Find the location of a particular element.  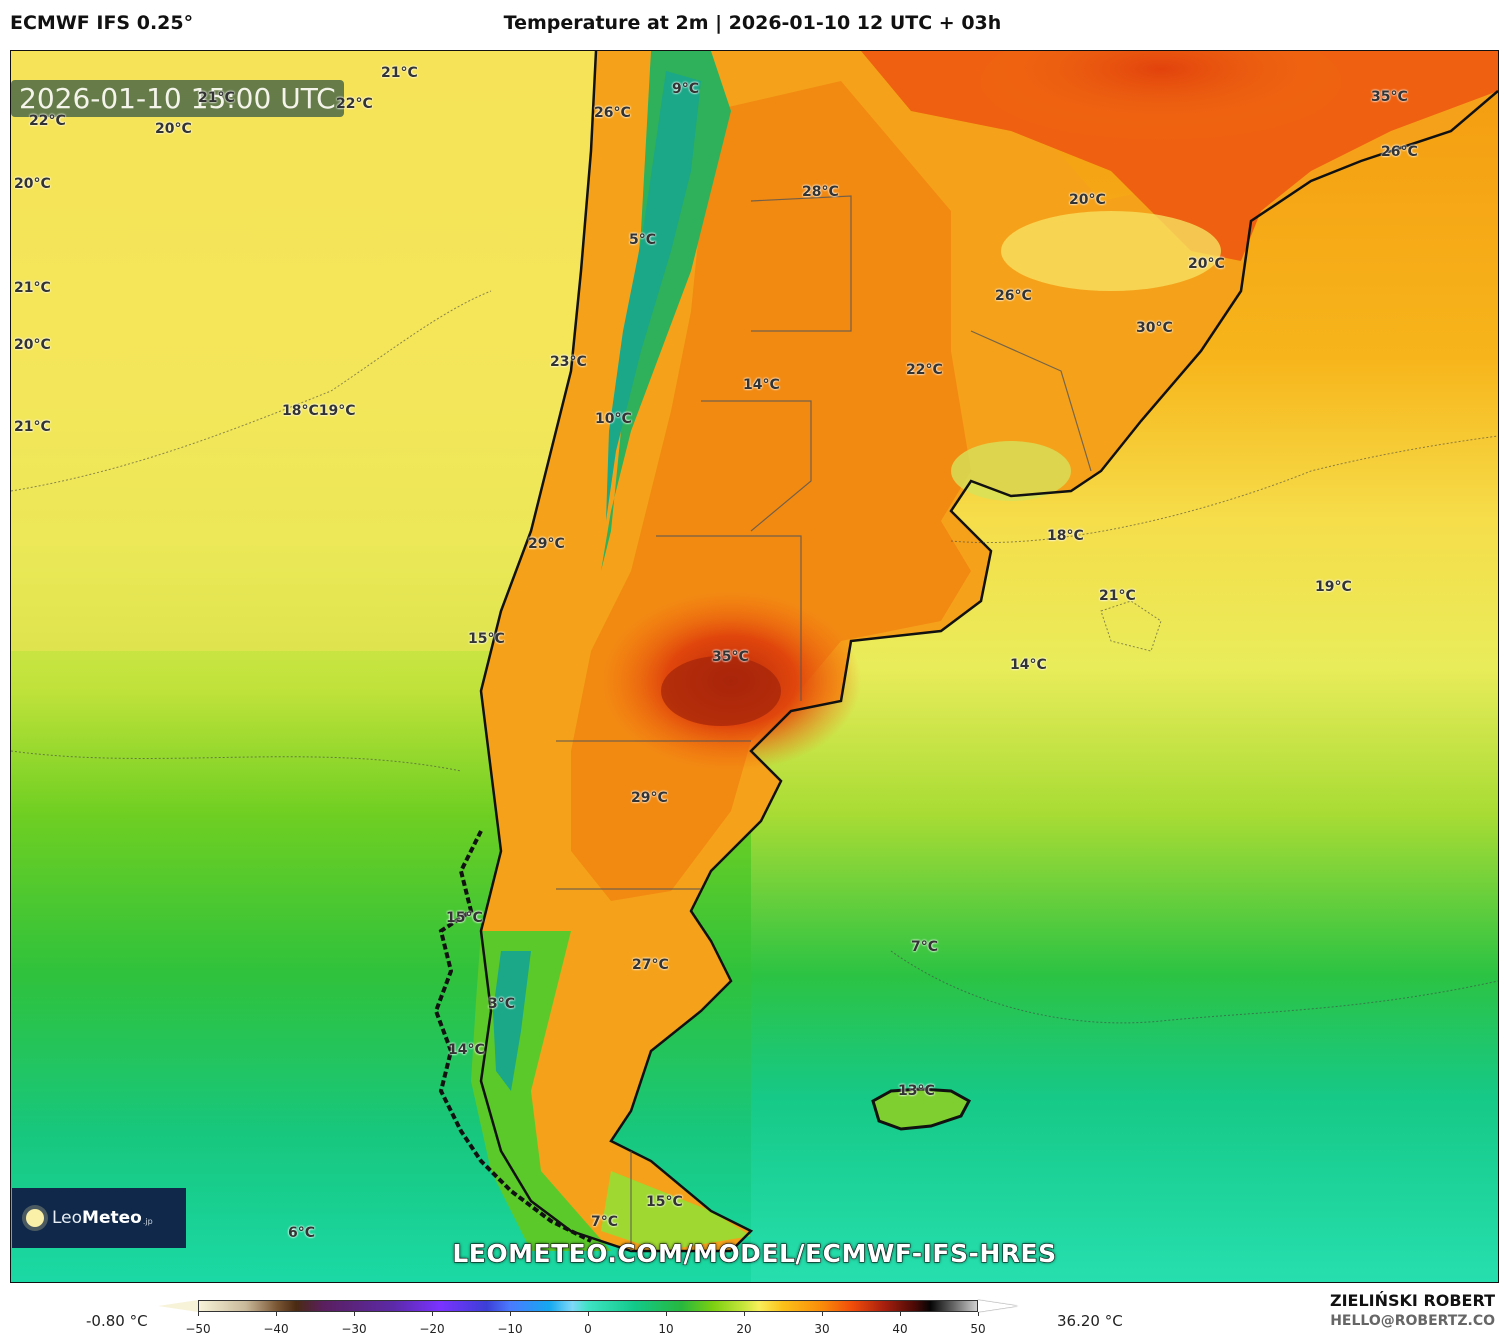

model-title: ECMWF IFS 0.25° is located at coordinates (102, 23).